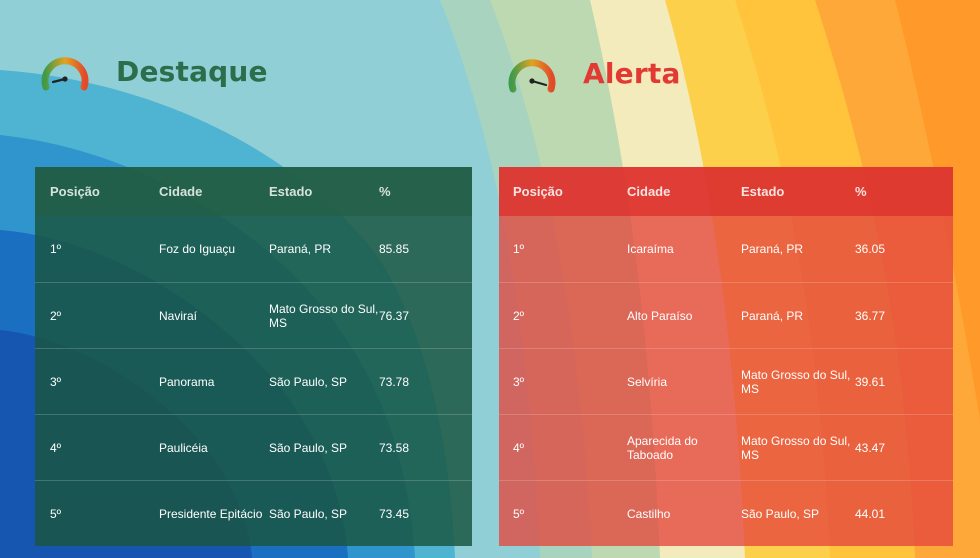  I want to click on cell-percent: 73.45, so click(394, 513).